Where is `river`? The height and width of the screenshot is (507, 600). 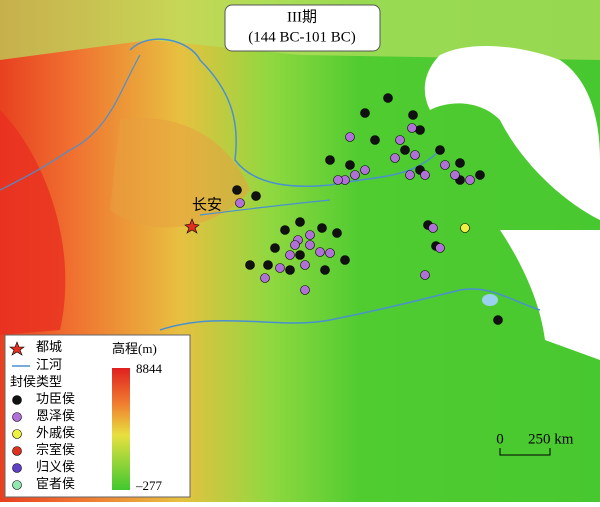 river is located at coordinates (70, 122).